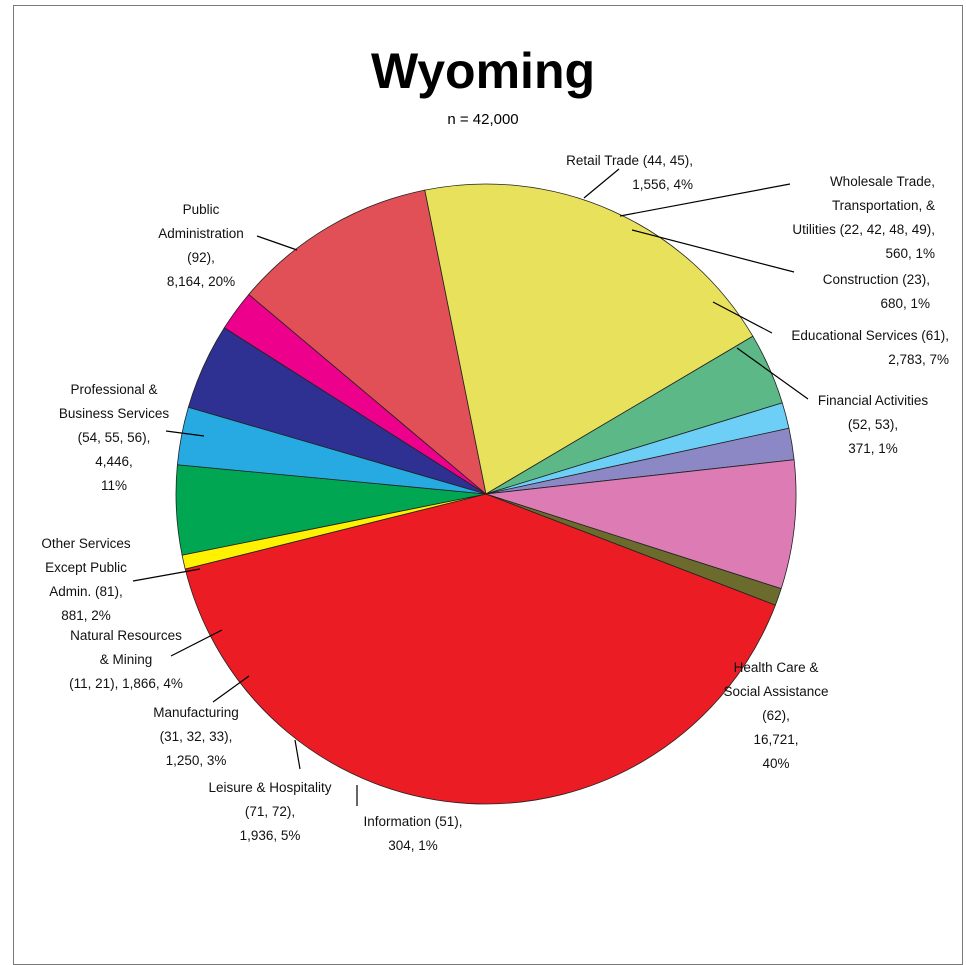 The height and width of the screenshot is (965, 966). What do you see at coordinates (113, 389) in the screenshot?
I see `slice-label-line: Professional &` at bounding box center [113, 389].